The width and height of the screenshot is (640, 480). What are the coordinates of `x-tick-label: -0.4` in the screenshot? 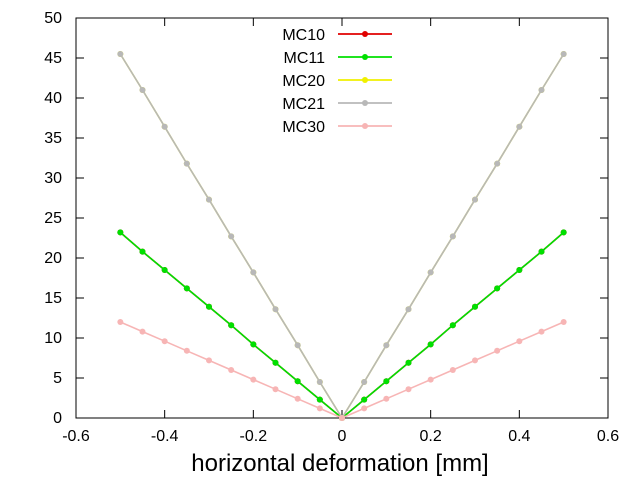 It's located at (165, 436).